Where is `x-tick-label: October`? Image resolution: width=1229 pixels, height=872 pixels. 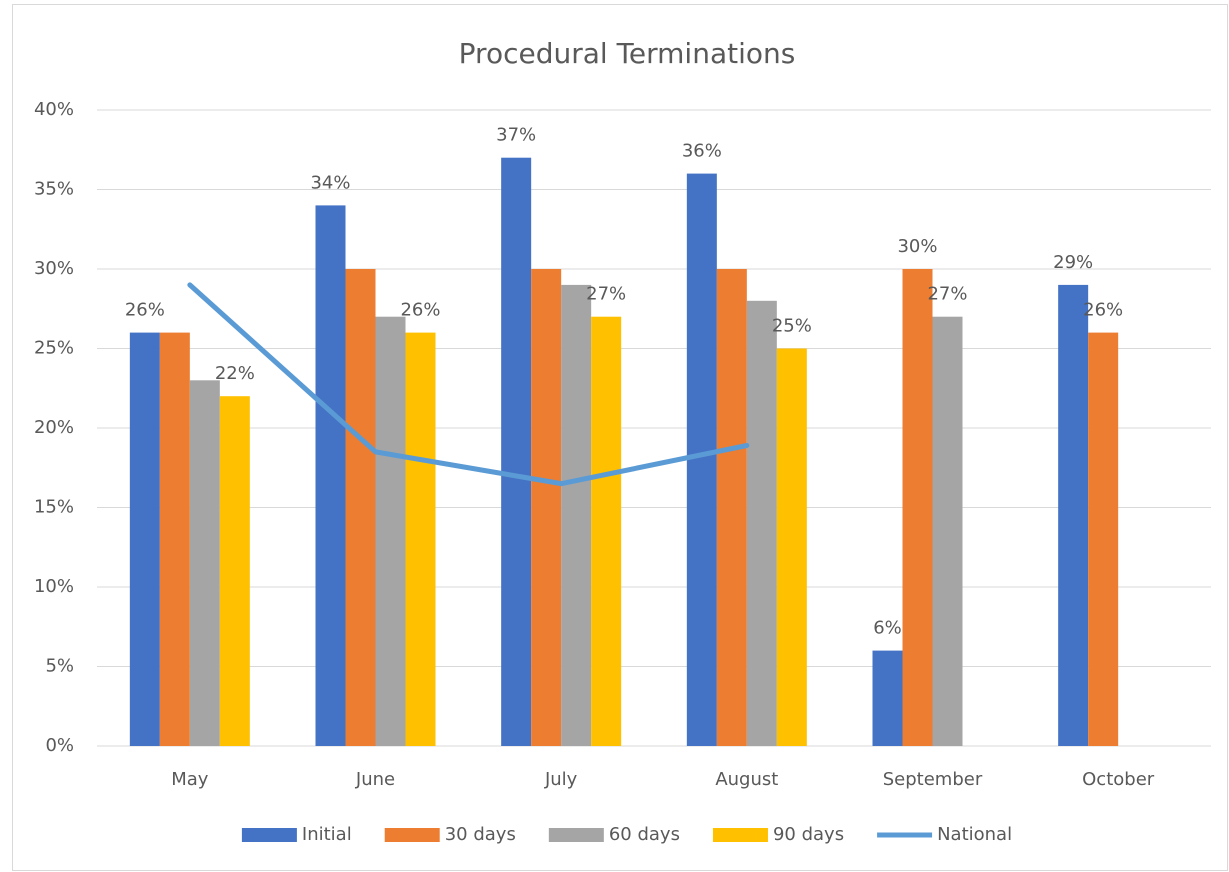
x-tick-label: October is located at coordinates (1118, 779).